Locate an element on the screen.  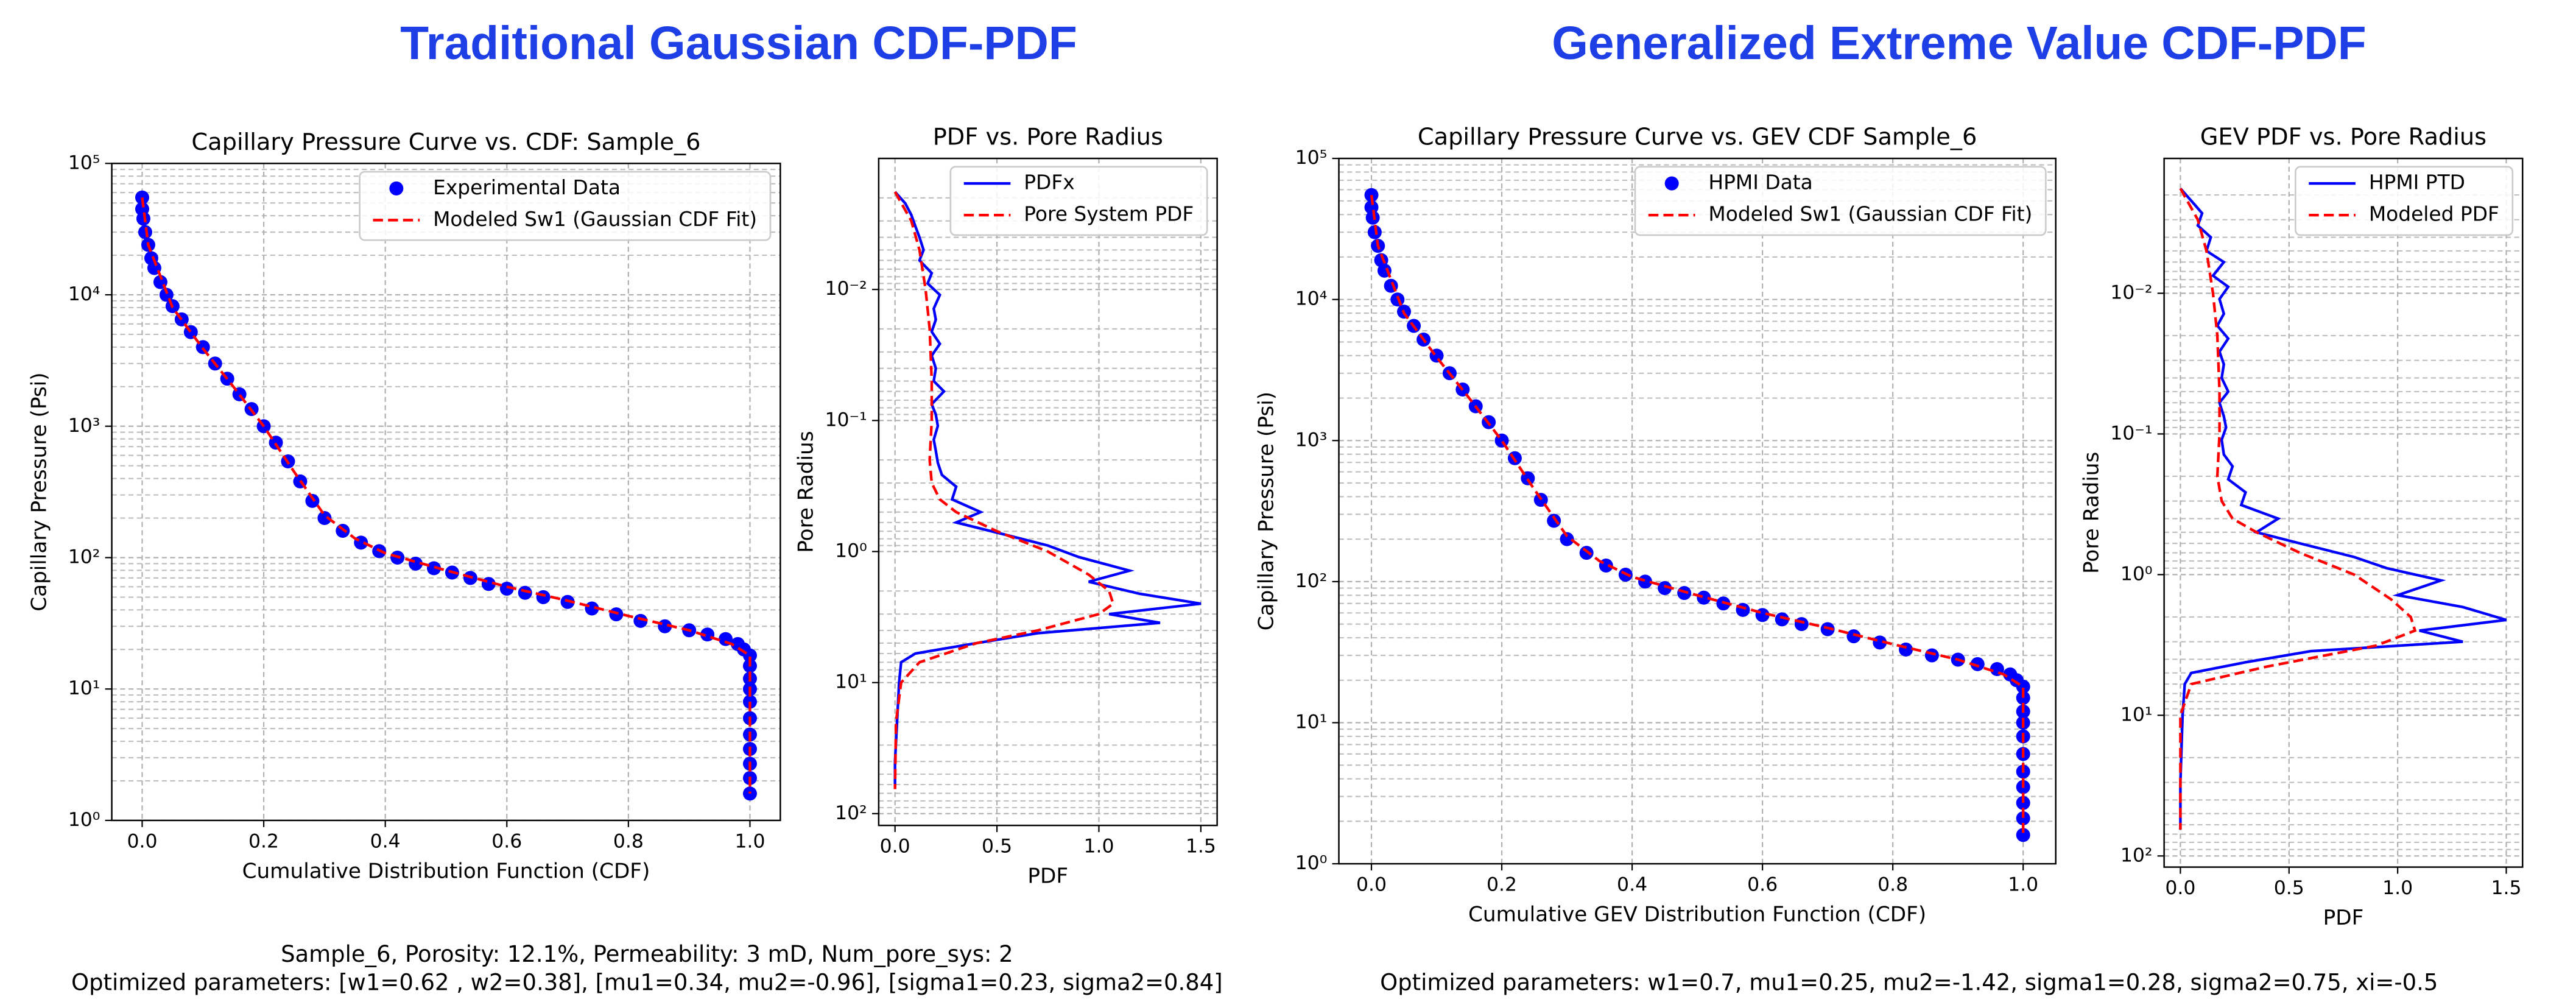
legend: HPMI Data Modeled Sw1 (Gaussian CDF Fit) is located at coordinates (1840, 201).